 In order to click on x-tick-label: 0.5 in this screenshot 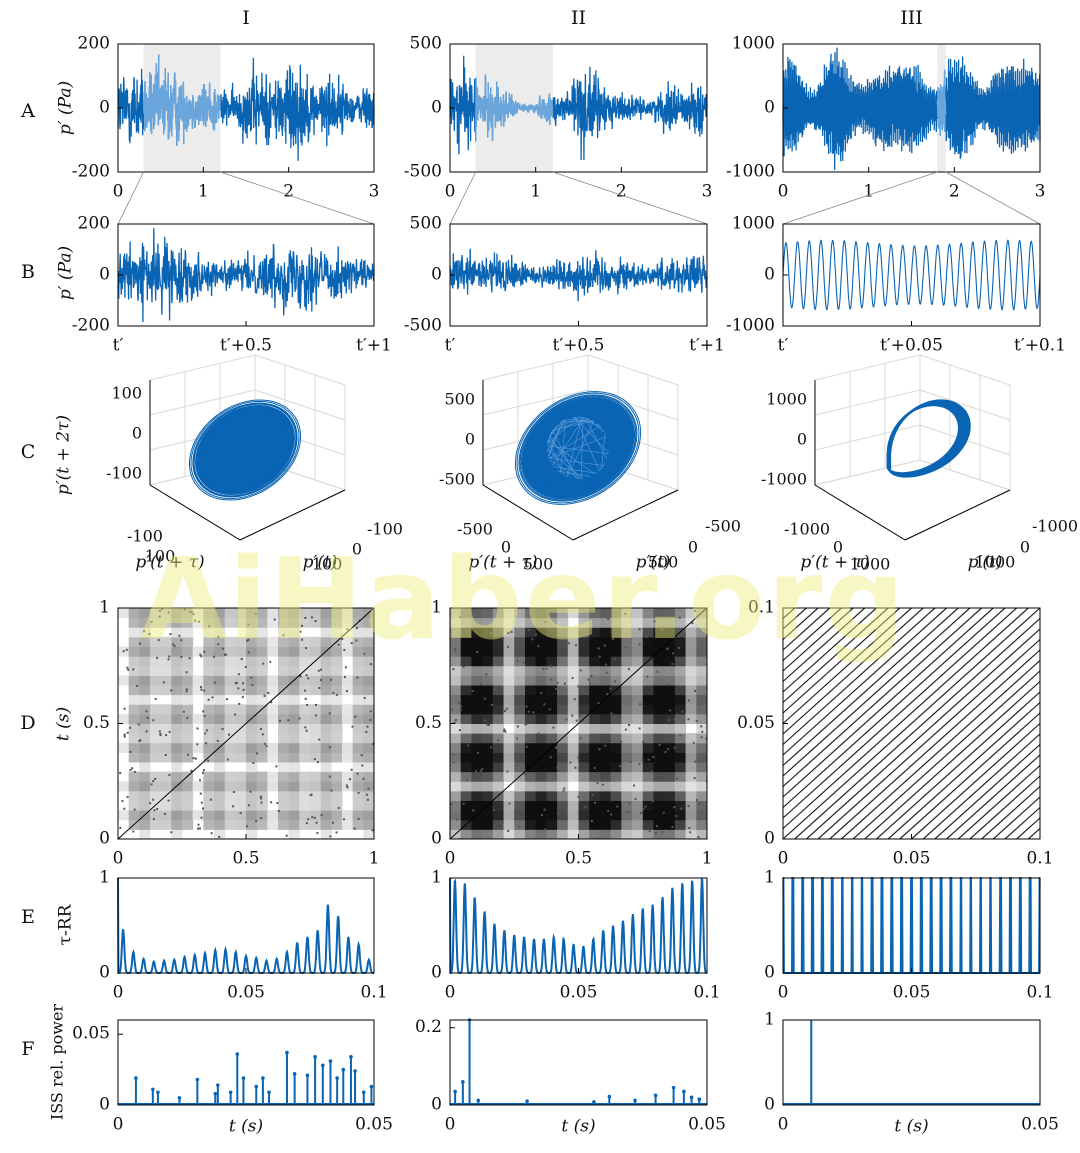, I will do `click(578, 859)`.